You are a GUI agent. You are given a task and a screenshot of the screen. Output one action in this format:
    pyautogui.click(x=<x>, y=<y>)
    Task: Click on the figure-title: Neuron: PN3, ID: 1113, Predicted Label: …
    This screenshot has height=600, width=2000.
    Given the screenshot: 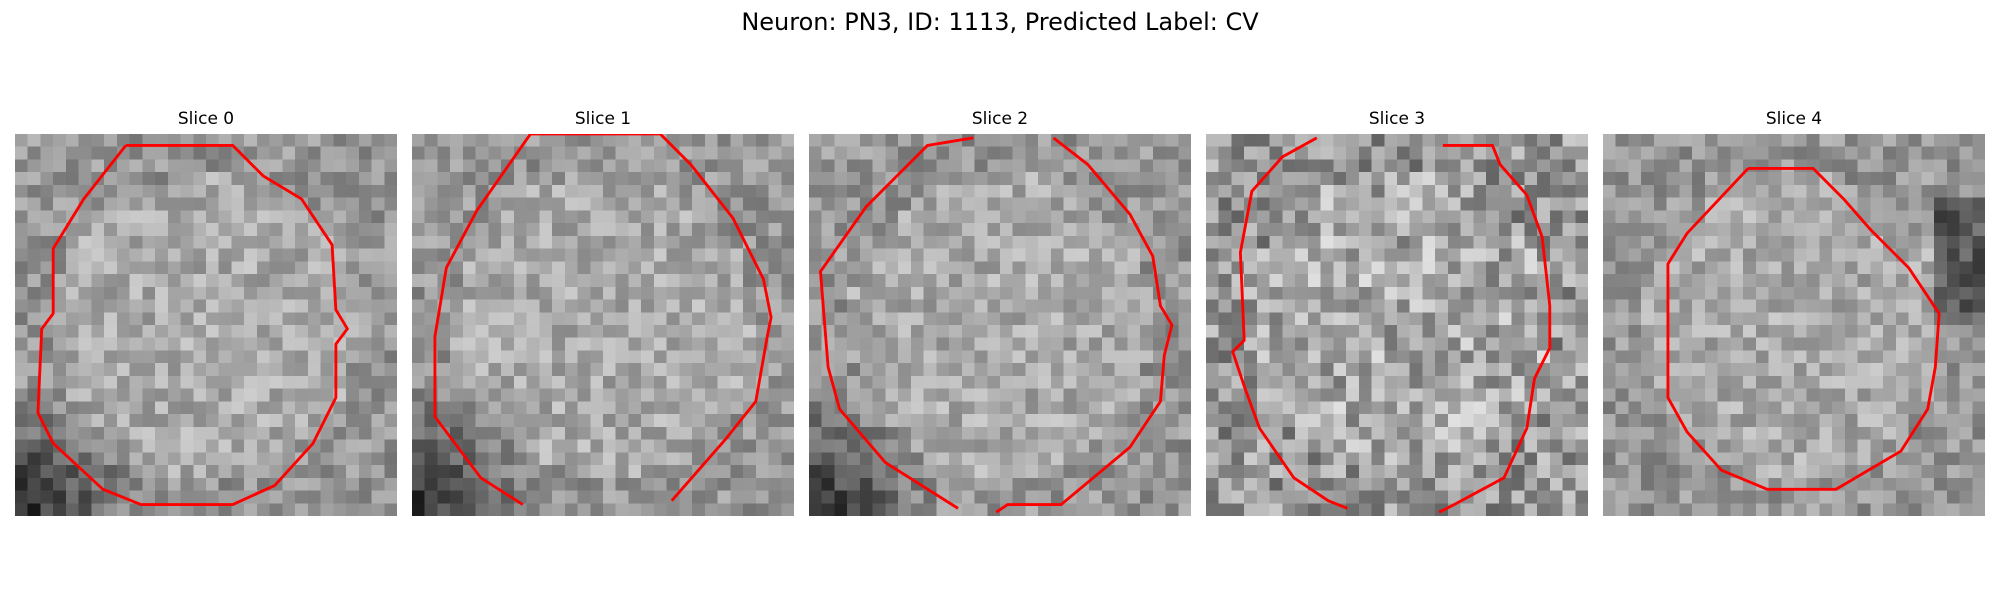 What is the action you would take?
    pyautogui.click(x=1000, y=22)
    